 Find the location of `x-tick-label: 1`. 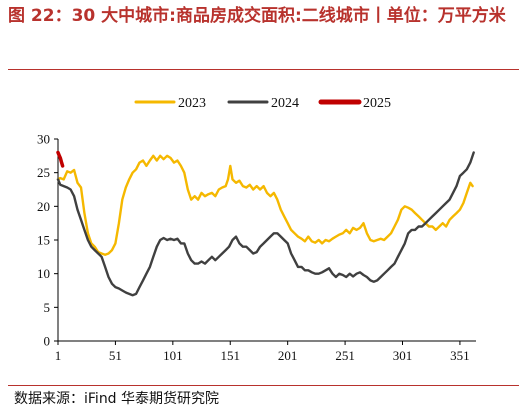

x-tick-label: 1 is located at coordinates (58, 355).